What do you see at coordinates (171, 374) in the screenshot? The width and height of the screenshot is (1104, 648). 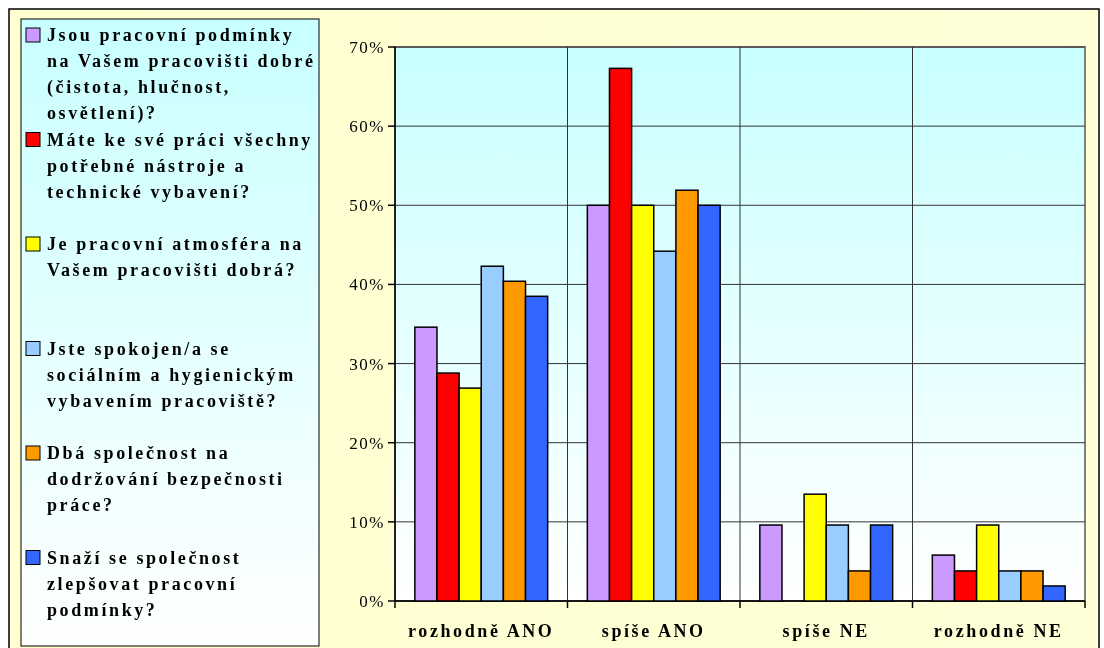 I see `legend-label: Jste spokojen/a se sociálním a hygienickým vybavením pracoviště?` at bounding box center [171, 374].